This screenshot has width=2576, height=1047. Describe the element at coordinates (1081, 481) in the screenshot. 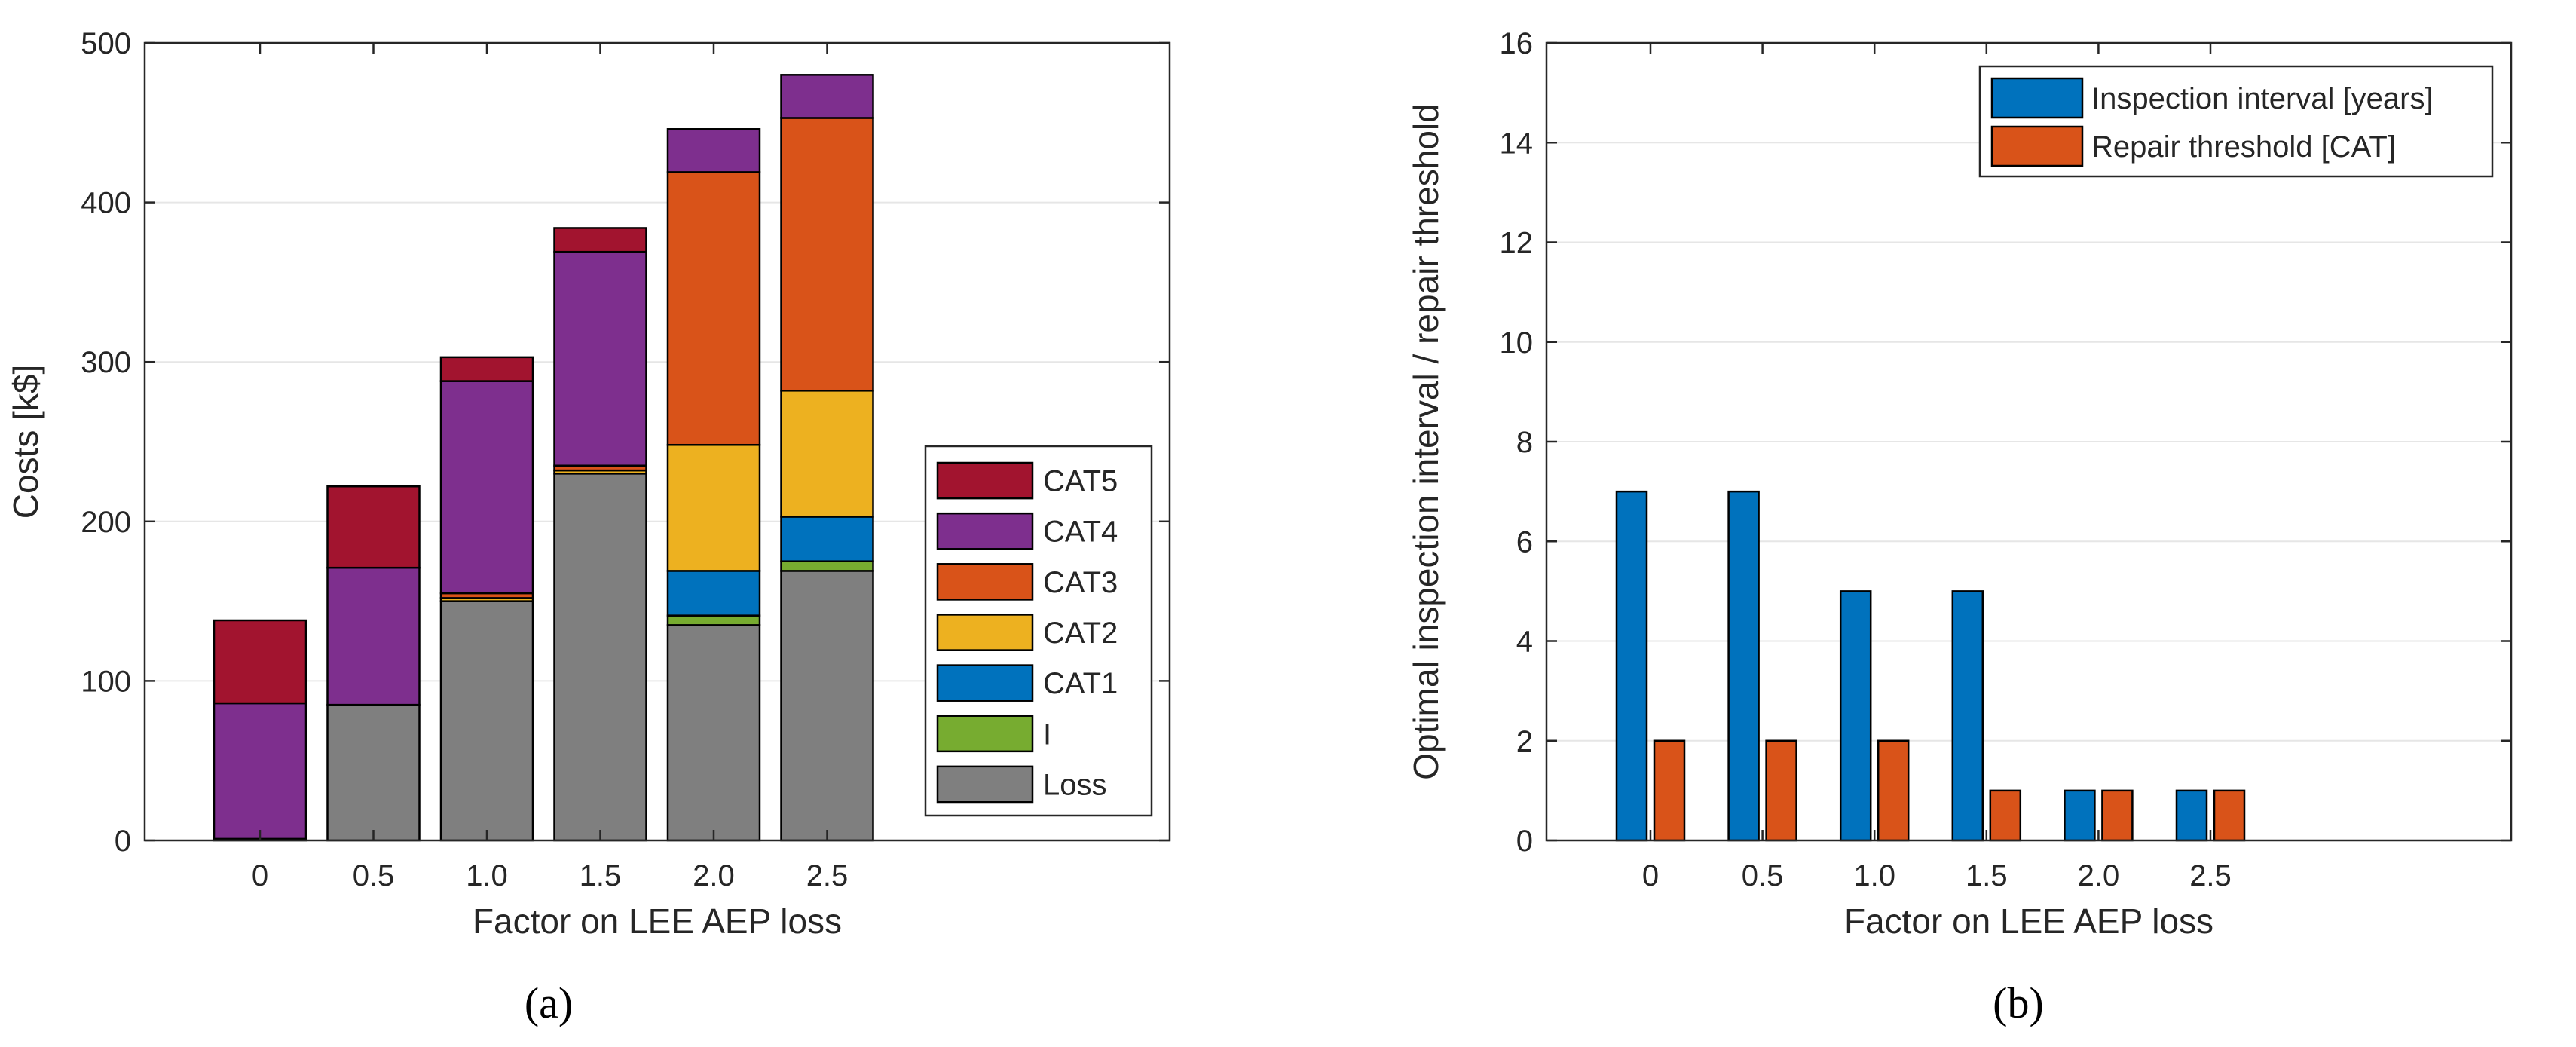

I see `legend-label-cat5: CAT5` at that location.